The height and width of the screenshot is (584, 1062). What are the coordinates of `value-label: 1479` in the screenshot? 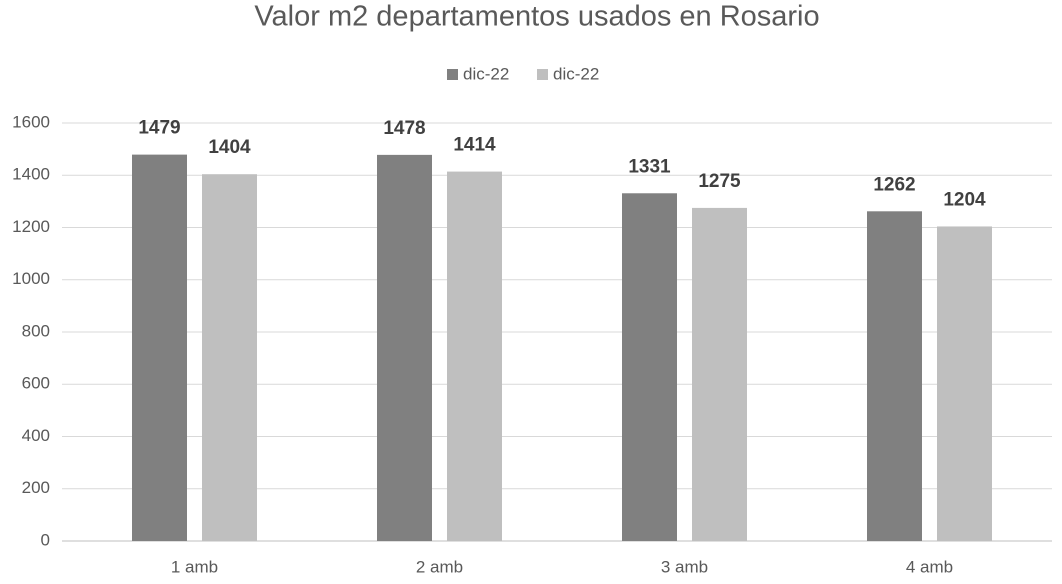 It's located at (159, 128).